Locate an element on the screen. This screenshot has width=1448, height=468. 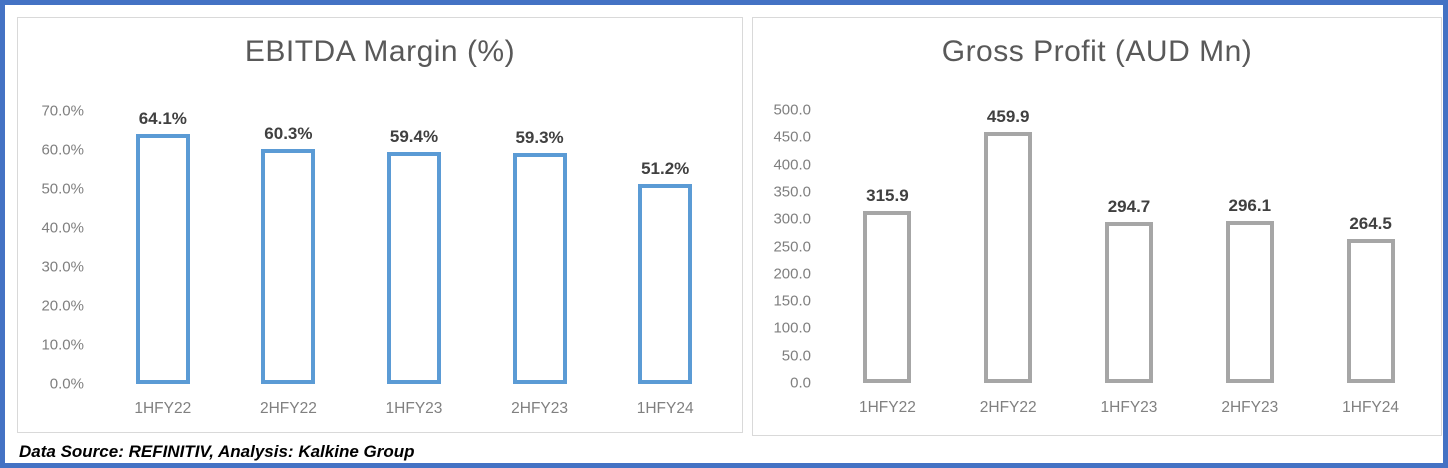
y-axis-tick-label: 10.0% is located at coordinates (62, 345).